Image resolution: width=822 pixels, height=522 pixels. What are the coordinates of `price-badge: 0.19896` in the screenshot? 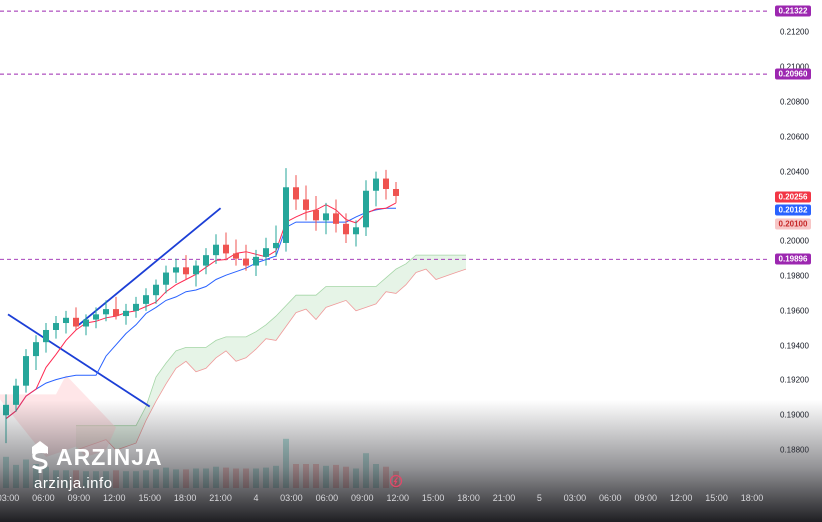 It's located at (793, 259).